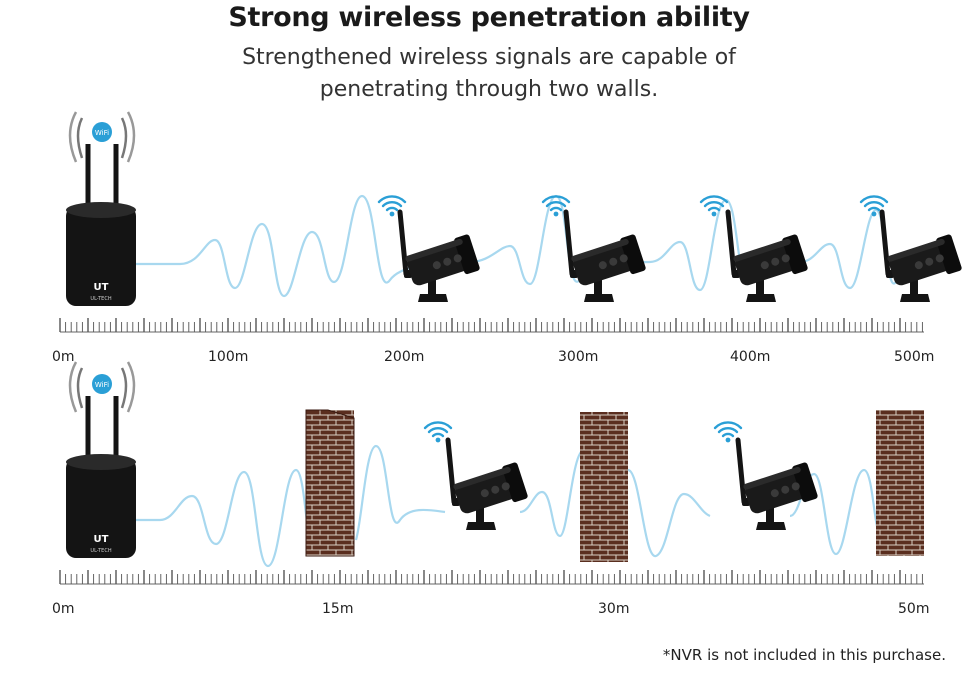 The image size is (978, 694). I want to click on scale-label-15m: 15m, so click(338, 609).